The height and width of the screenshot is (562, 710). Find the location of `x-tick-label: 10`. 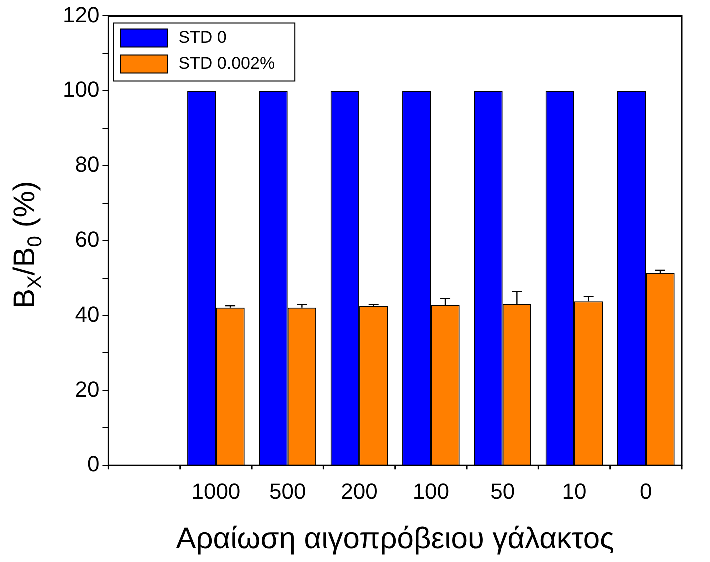

x-tick-label: 10 is located at coordinates (574, 491).